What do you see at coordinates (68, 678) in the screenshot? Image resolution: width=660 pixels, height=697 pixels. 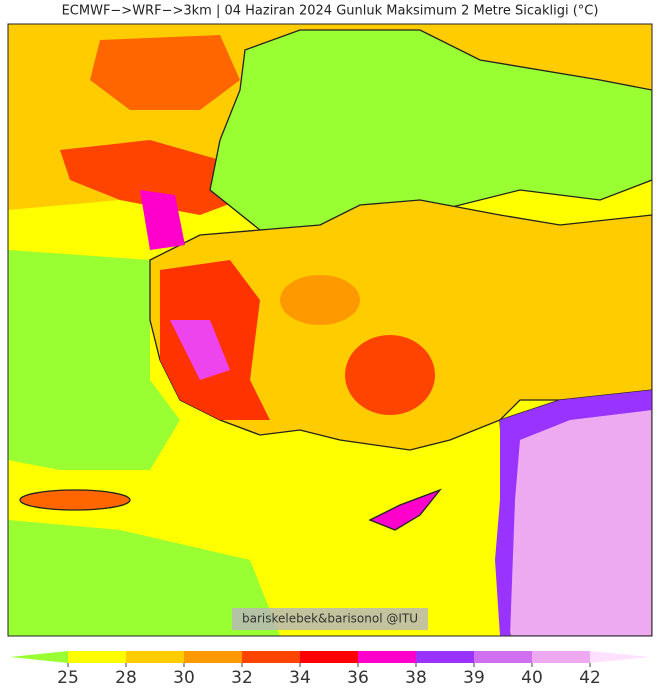 I see `colorbar-label: 25` at bounding box center [68, 678].